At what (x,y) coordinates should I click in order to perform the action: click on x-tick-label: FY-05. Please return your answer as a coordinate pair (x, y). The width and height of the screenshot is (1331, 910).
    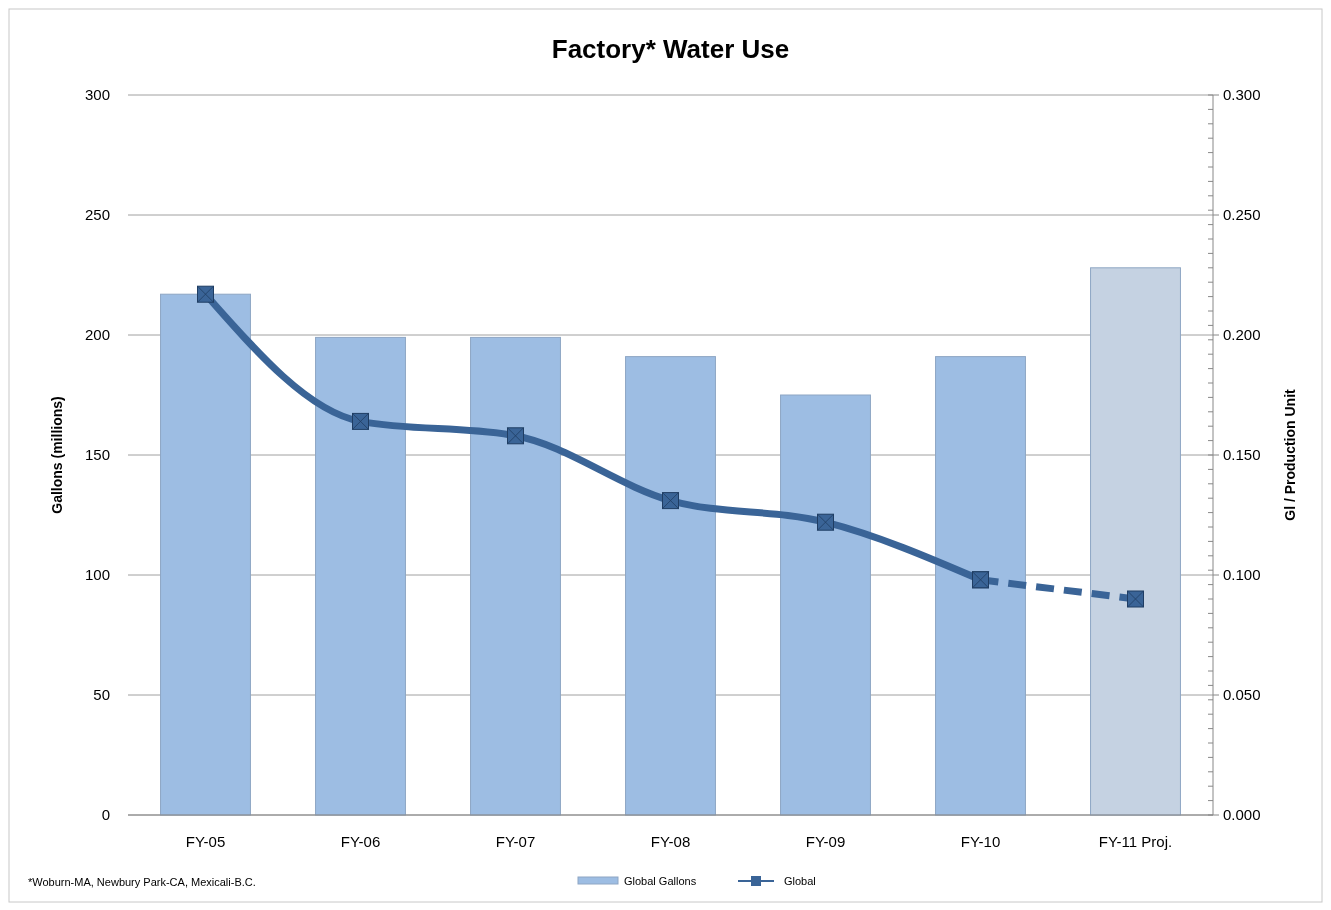
    Looking at the image, I should click on (205, 841).